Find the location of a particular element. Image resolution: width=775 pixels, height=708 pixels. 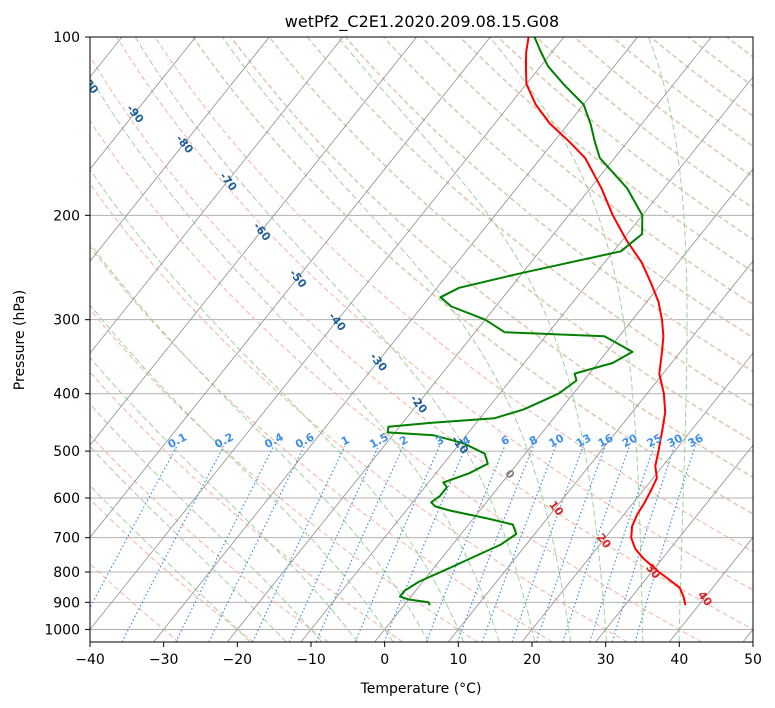

x-tick-label: 50 is located at coordinates (753, 660).